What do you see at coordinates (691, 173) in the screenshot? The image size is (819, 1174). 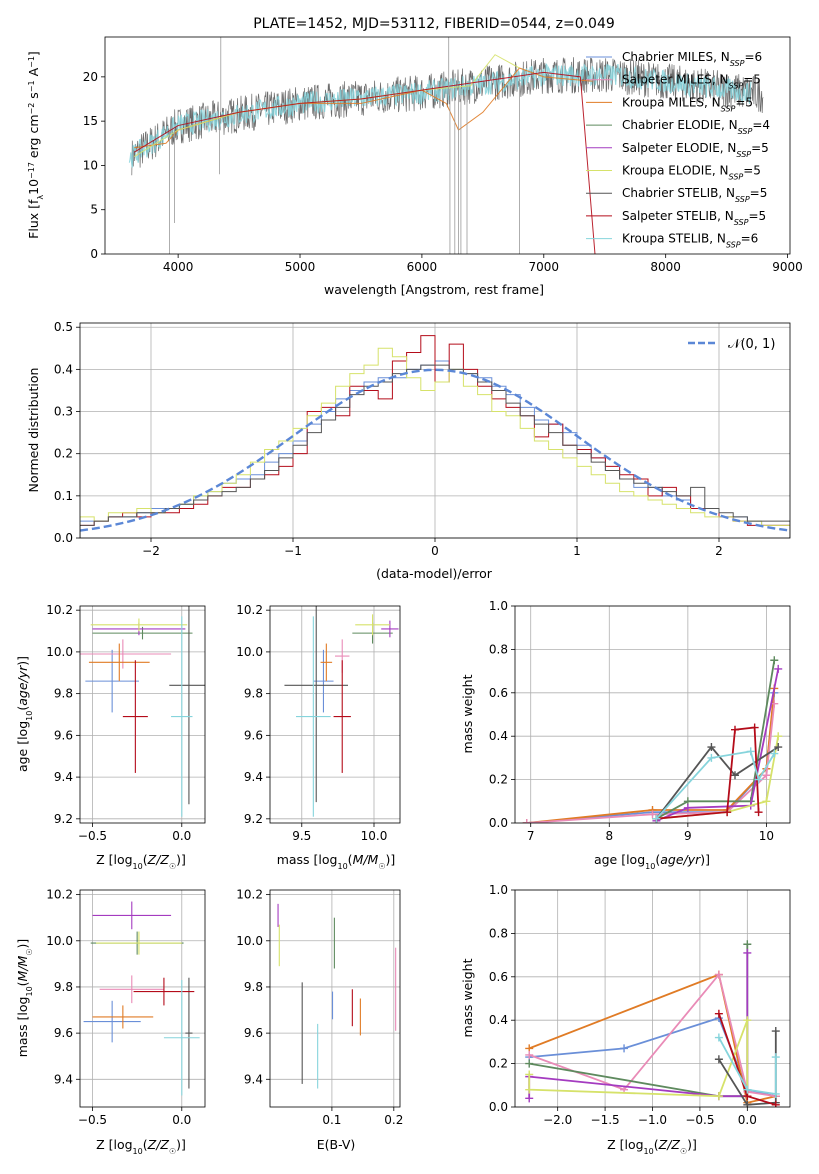 I see `legend-entry: Kroupa ELODIE, NSSP=5` at bounding box center [691, 173].